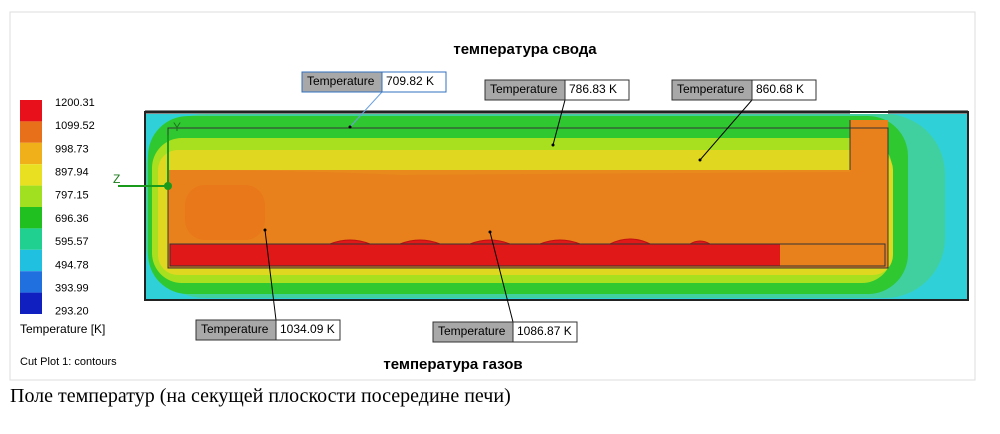 This screenshot has width=1000, height=434. Describe the element at coordinates (72, 219) in the screenshot. I see `legend-value: 696.36` at that location.